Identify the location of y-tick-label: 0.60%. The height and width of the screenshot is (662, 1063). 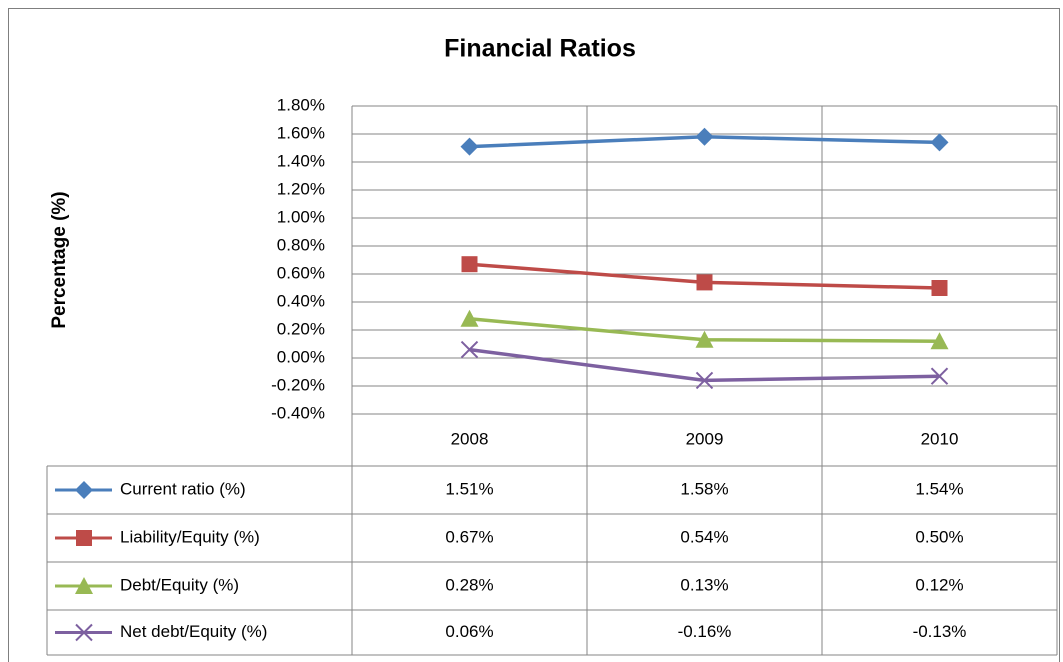
(301, 272).